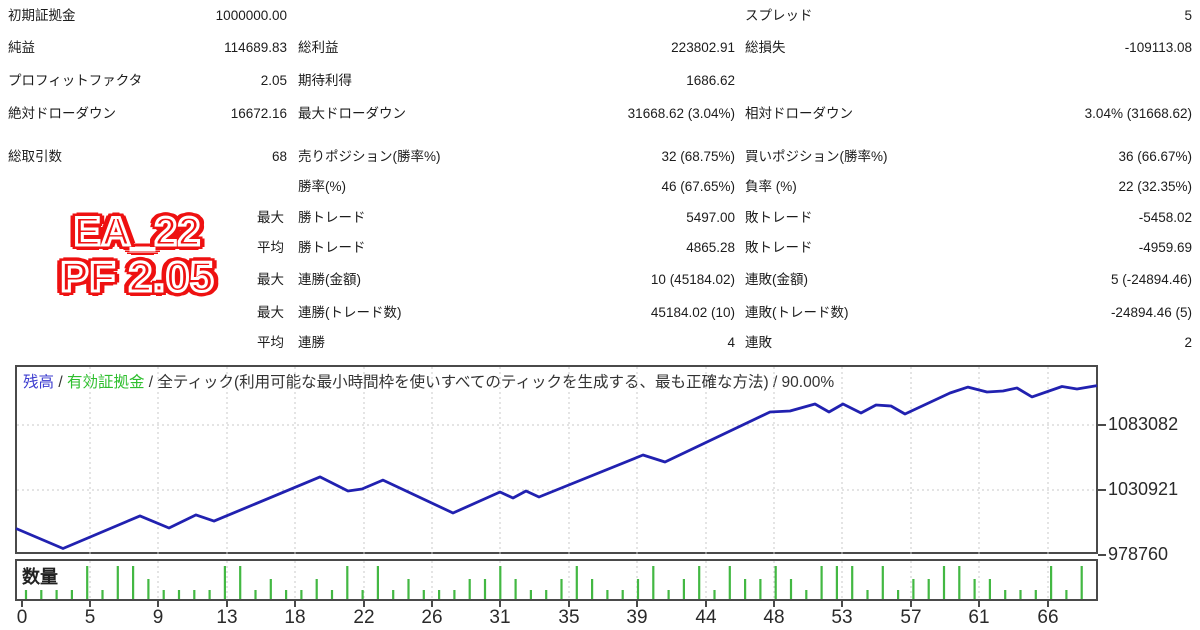  Describe the element at coordinates (911, 617) in the screenshot. I see `x-axis-label: 57` at that location.